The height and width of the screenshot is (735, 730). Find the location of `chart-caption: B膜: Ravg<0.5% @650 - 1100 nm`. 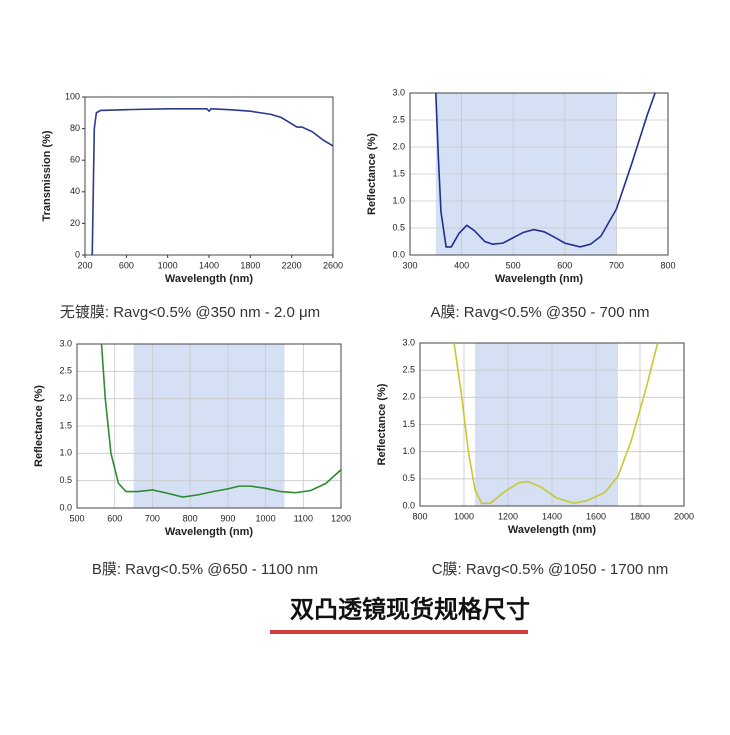

chart-caption: B膜: Ravg<0.5% @650 - 1100 nm is located at coordinates (205, 569).